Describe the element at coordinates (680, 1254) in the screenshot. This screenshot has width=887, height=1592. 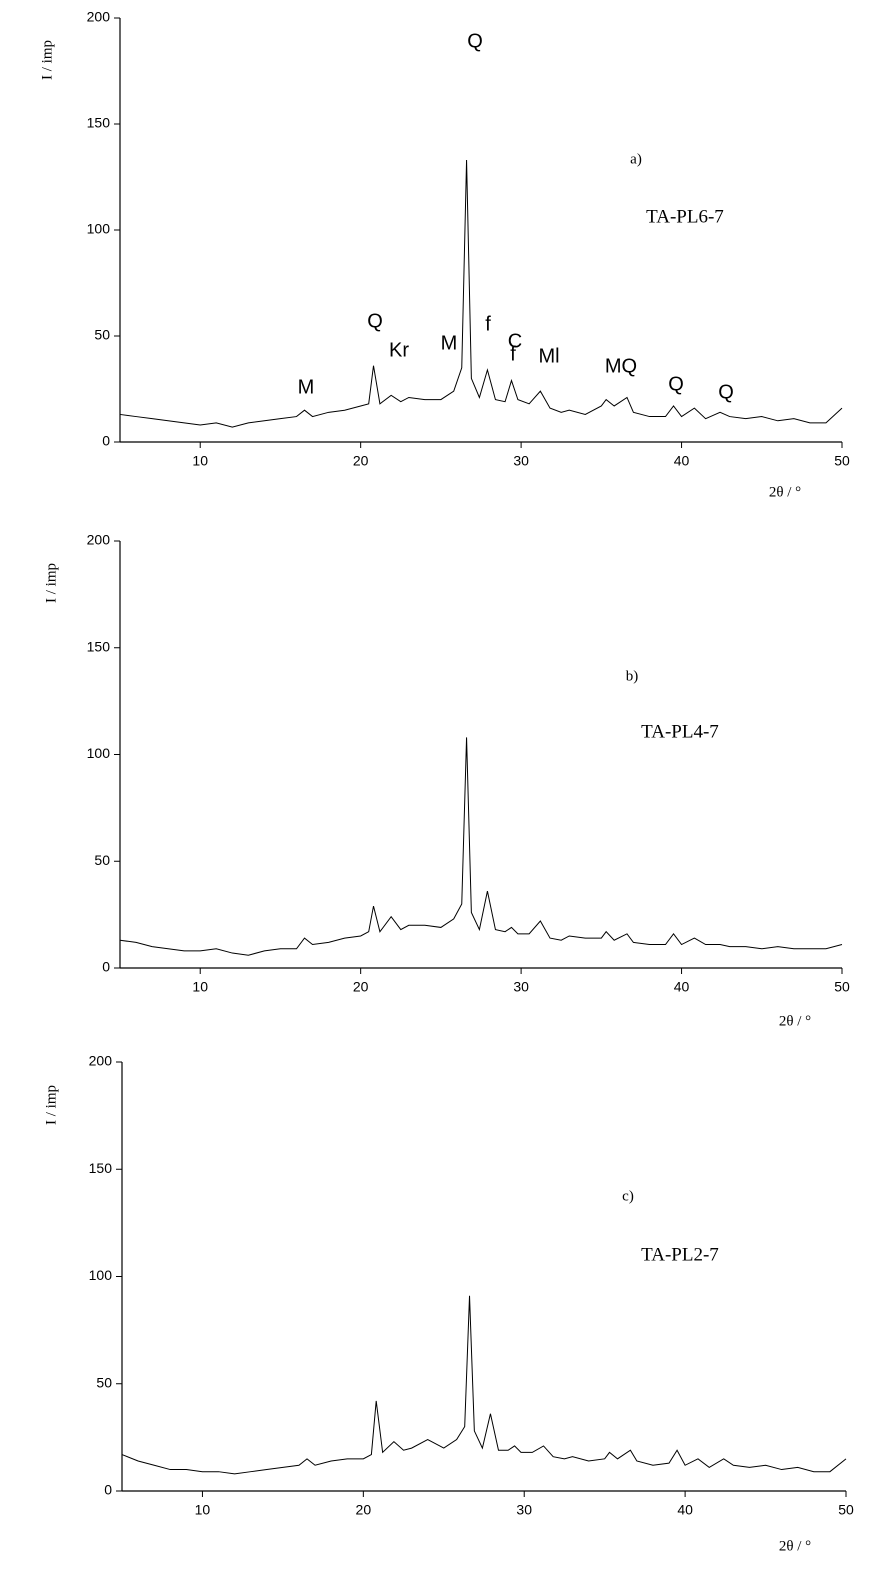
I see `sample-label: TA-PL2-7` at that location.